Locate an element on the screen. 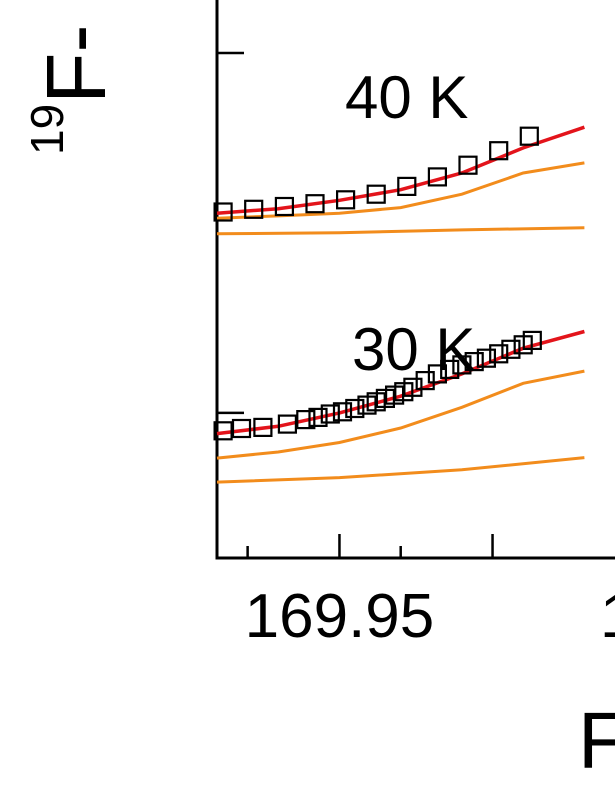 The height and width of the screenshot is (795, 615). y-axis-label-main: F- is located at coordinates (76, 64).